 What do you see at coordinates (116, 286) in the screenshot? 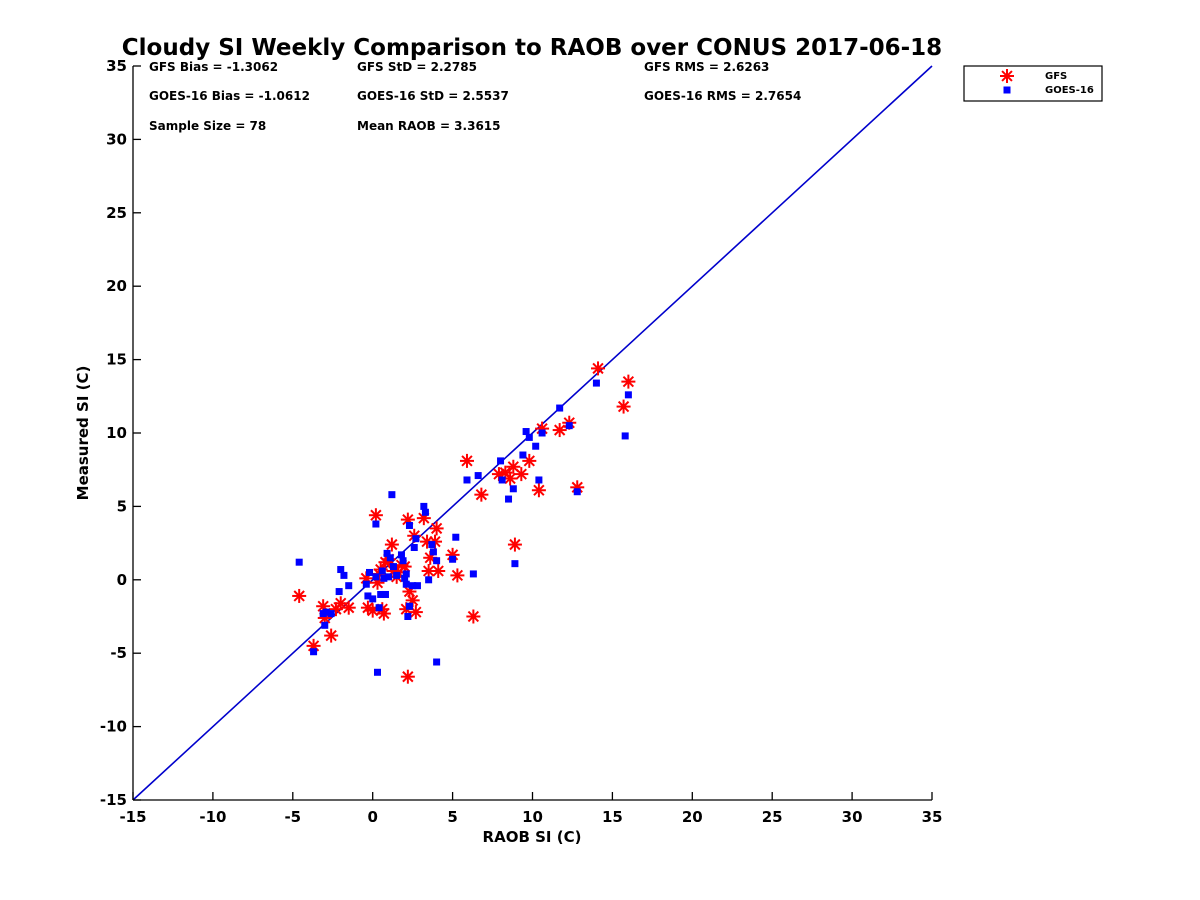
I see `y-tick-label: 20` at bounding box center [116, 286].